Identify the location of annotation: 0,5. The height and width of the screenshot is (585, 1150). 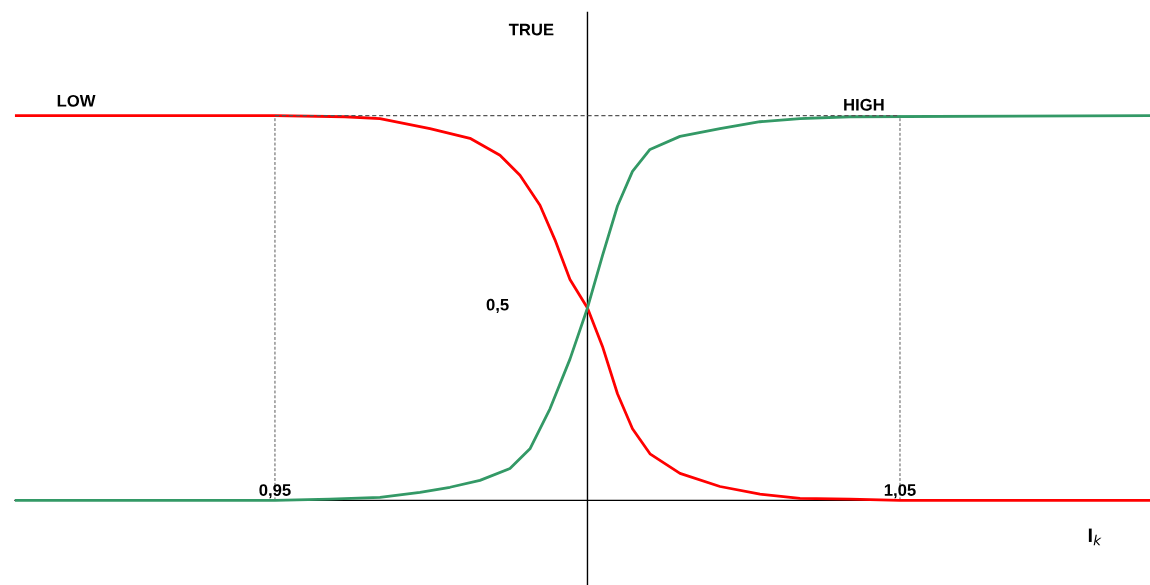
(497, 306).